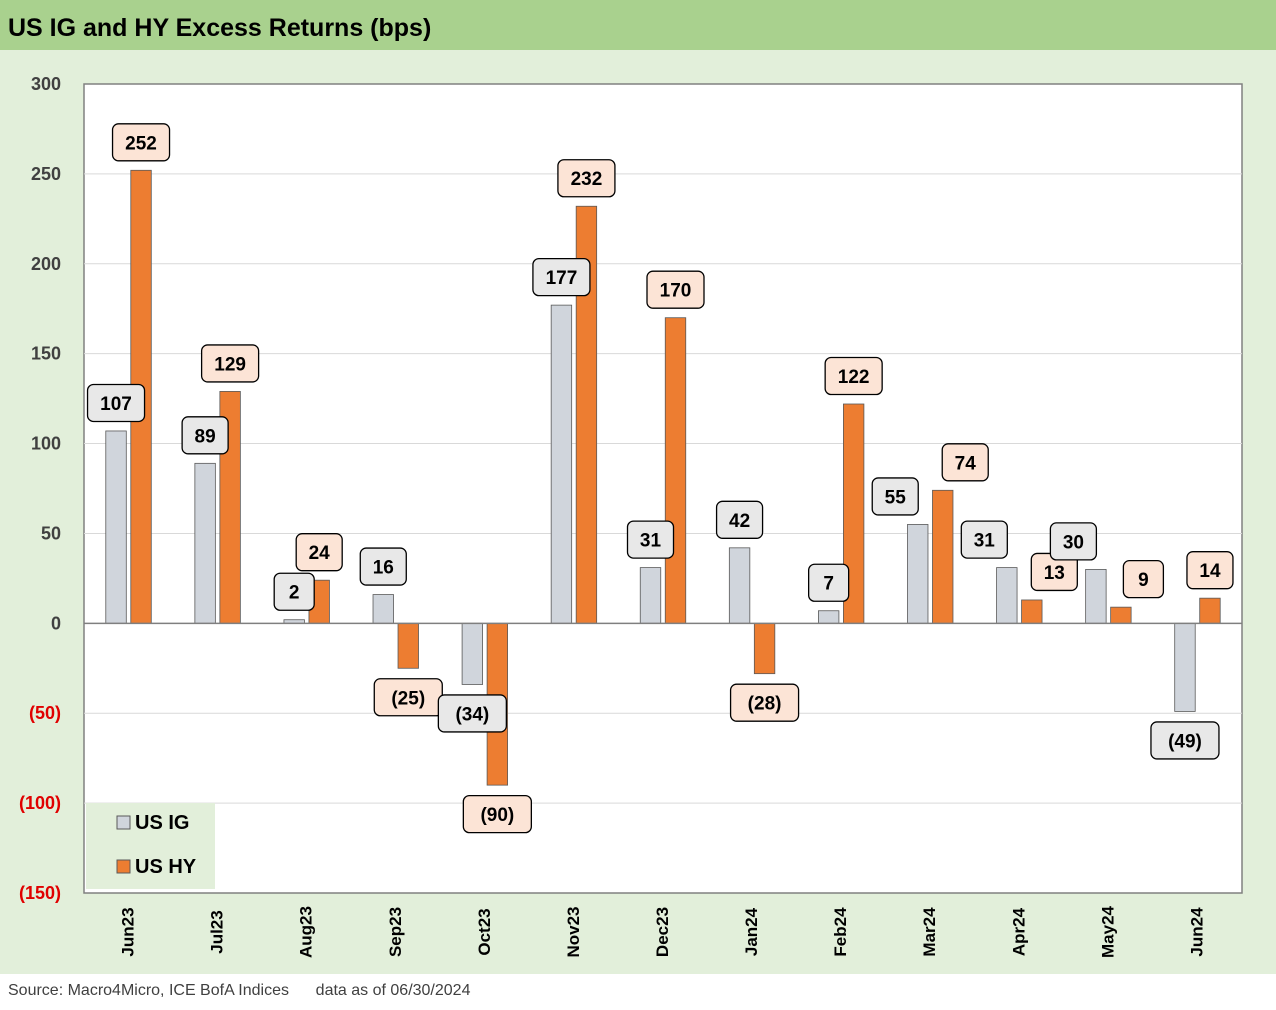  Describe the element at coordinates (40, 893) in the screenshot. I see `y-tick-label: (150)` at that location.